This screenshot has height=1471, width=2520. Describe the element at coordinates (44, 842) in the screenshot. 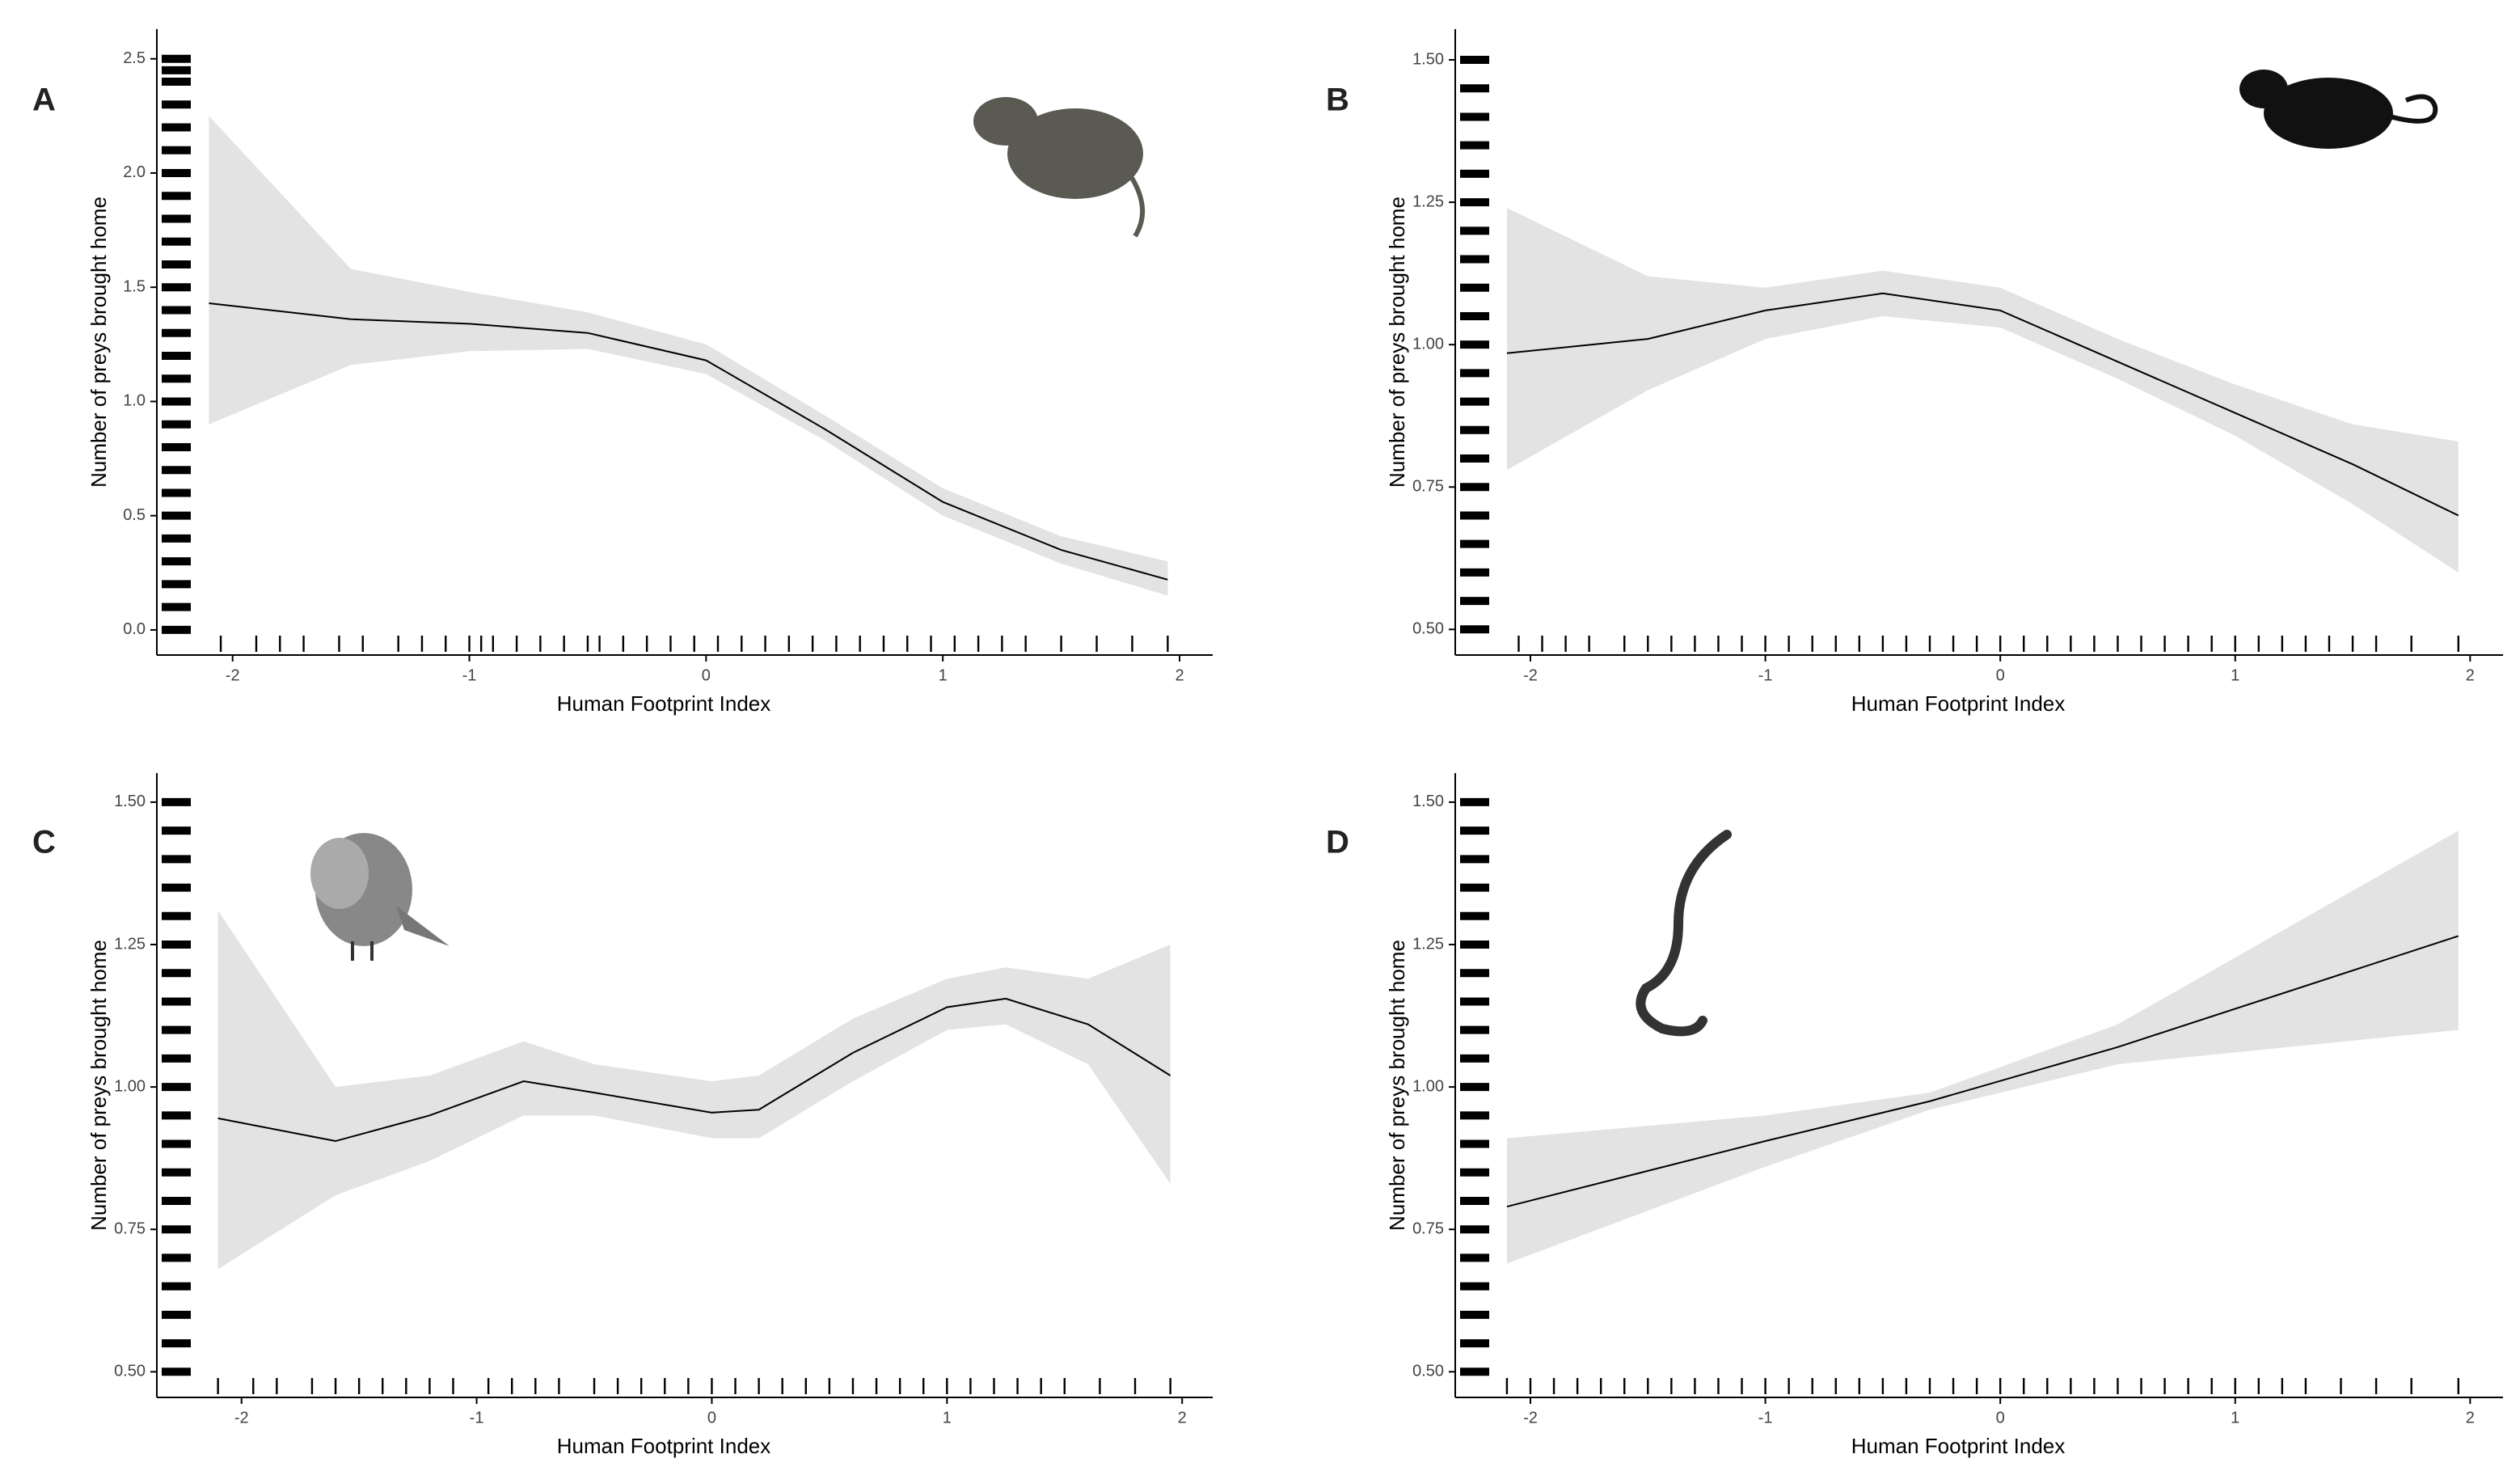

I see `panel-label: C` at that location.